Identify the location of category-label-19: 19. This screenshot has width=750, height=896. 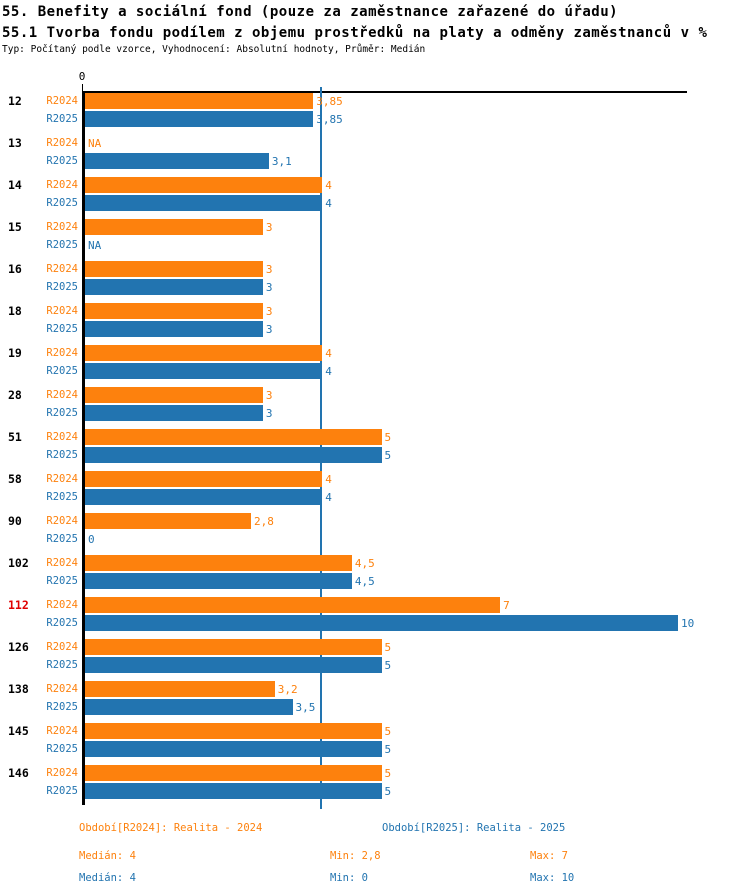
(15, 353).